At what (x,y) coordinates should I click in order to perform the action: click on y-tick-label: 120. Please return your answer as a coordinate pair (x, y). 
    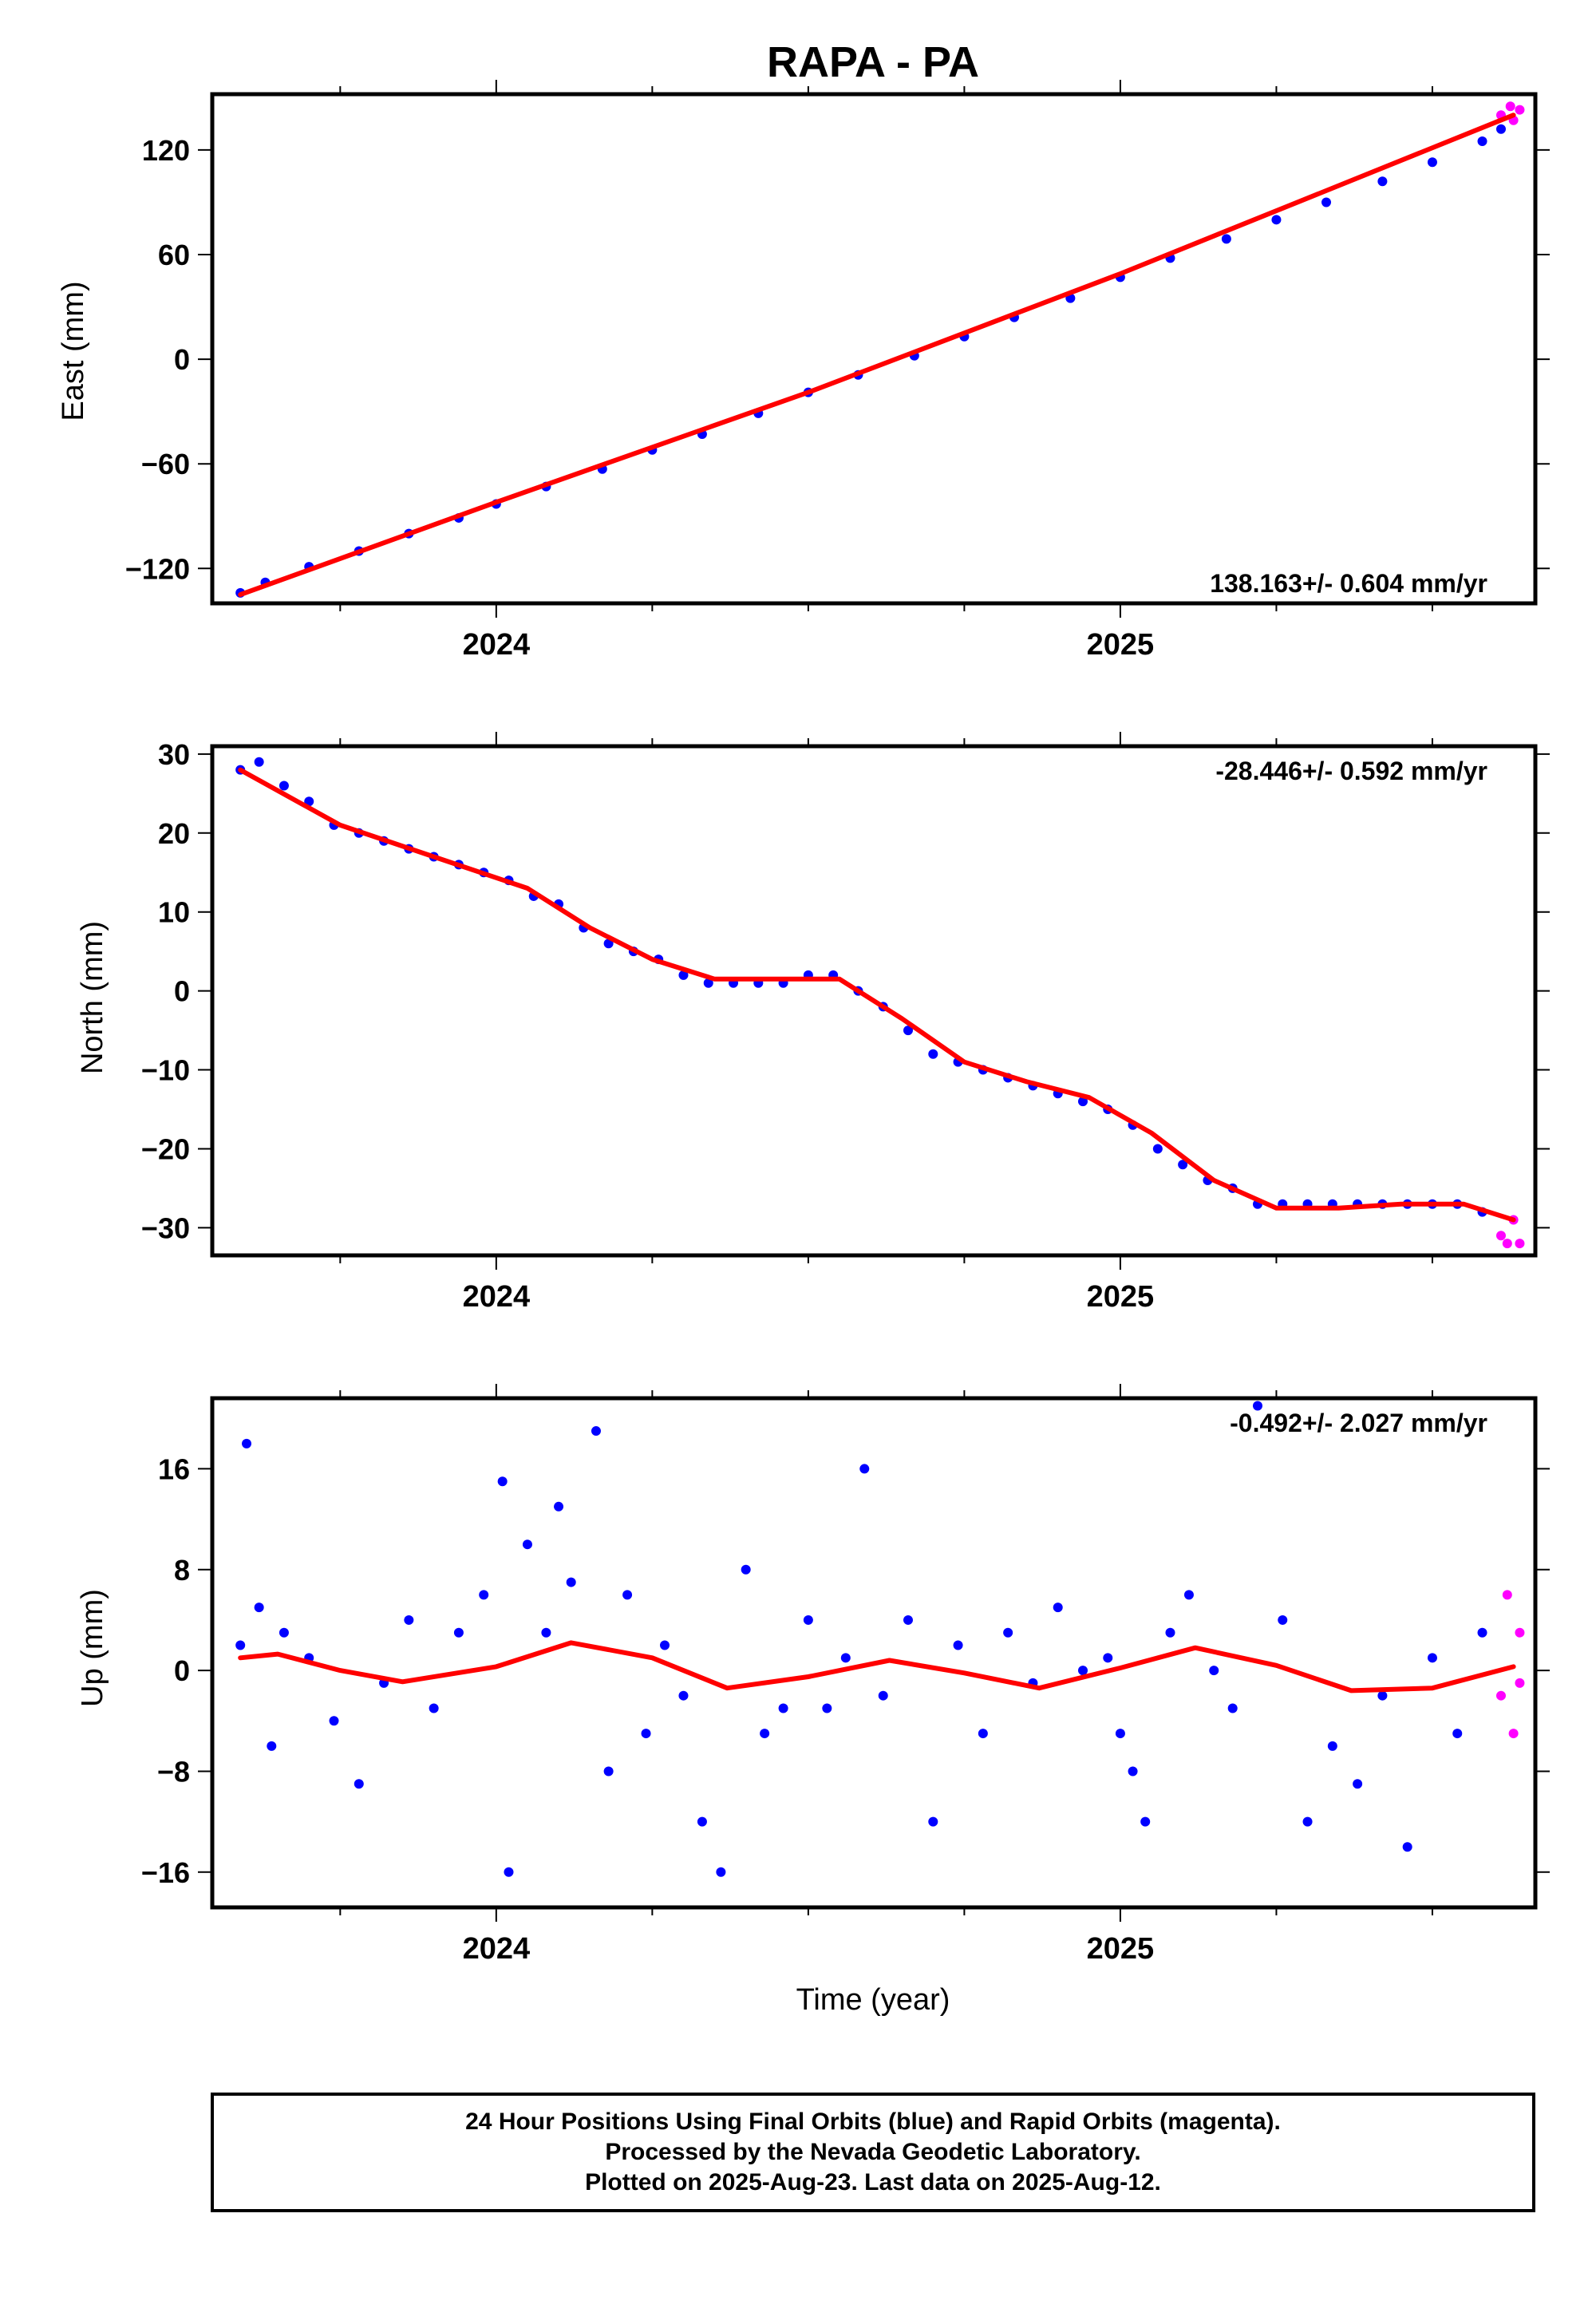
    Looking at the image, I should click on (166, 150).